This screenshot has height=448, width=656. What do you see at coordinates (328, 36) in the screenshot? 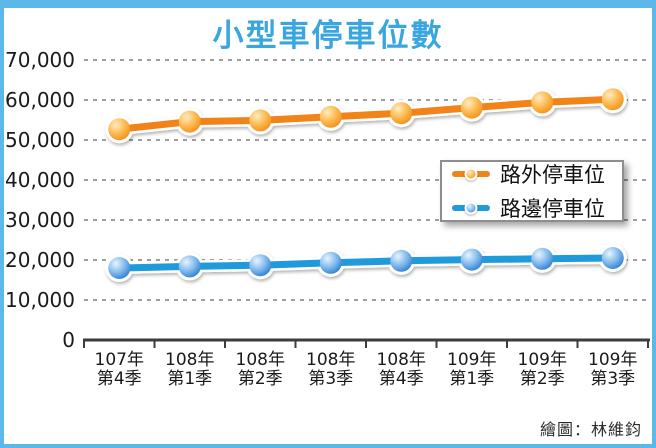
I see `chart-title: 小型車停車位數` at bounding box center [328, 36].